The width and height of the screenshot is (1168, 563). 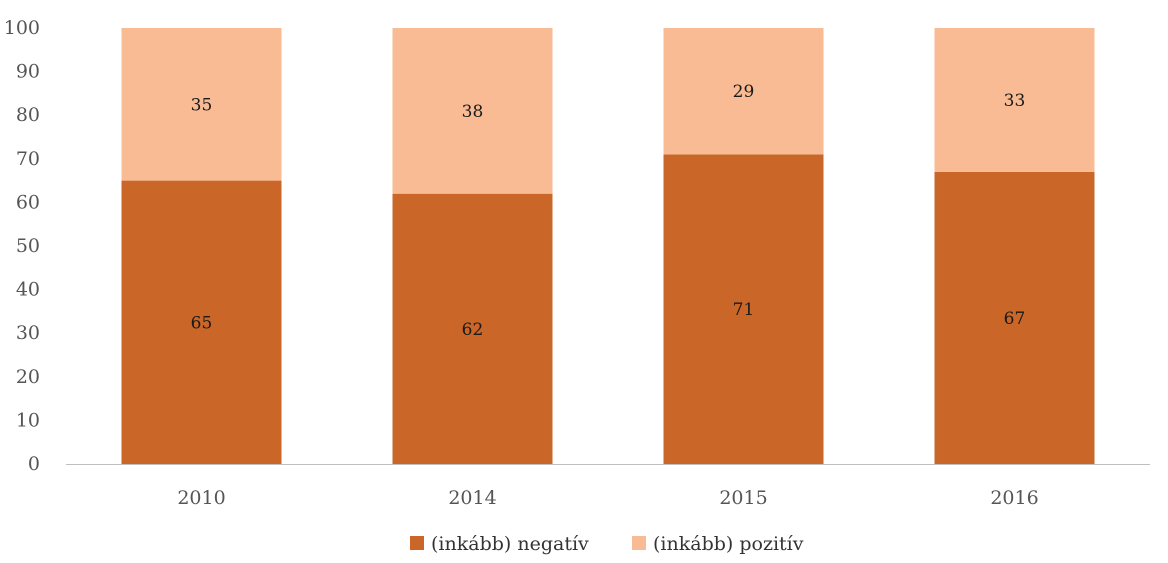 What do you see at coordinates (1014, 498) in the screenshot?
I see `x-tick-label: 2016` at bounding box center [1014, 498].